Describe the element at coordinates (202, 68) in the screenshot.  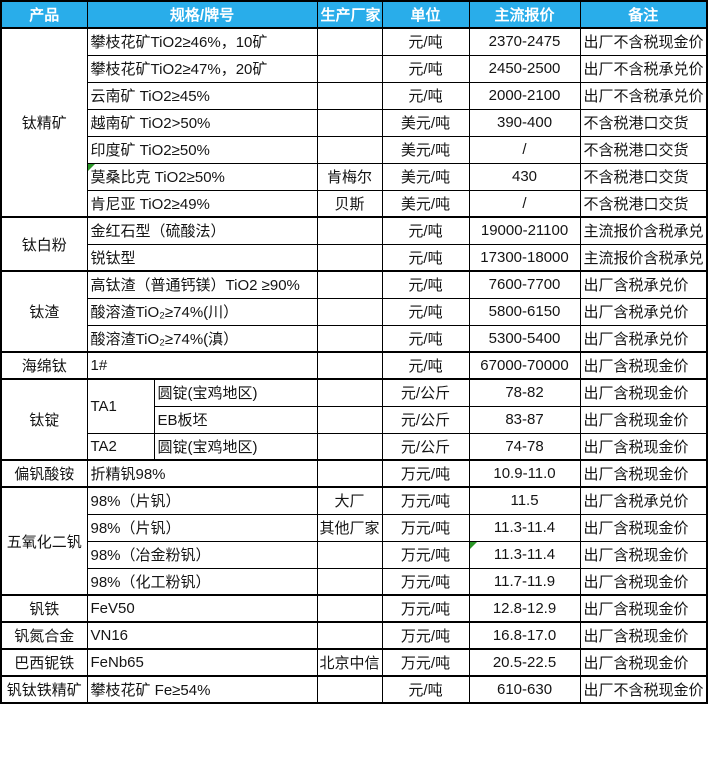
I see `spec-cell: 攀枝花矿TiO2≥47%，20矿` at that location.